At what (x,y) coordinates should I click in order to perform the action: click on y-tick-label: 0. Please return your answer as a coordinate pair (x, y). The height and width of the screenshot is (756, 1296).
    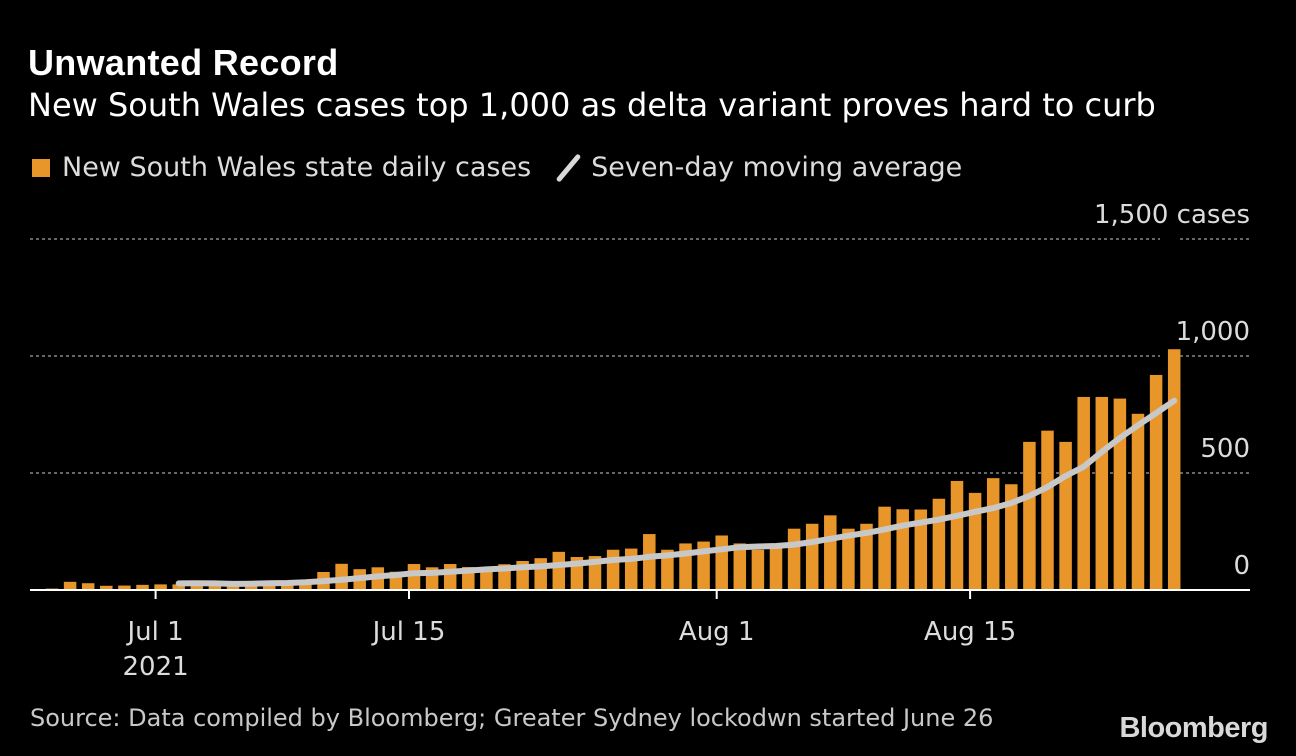
    Looking at the image, I should click on (1241, 566).